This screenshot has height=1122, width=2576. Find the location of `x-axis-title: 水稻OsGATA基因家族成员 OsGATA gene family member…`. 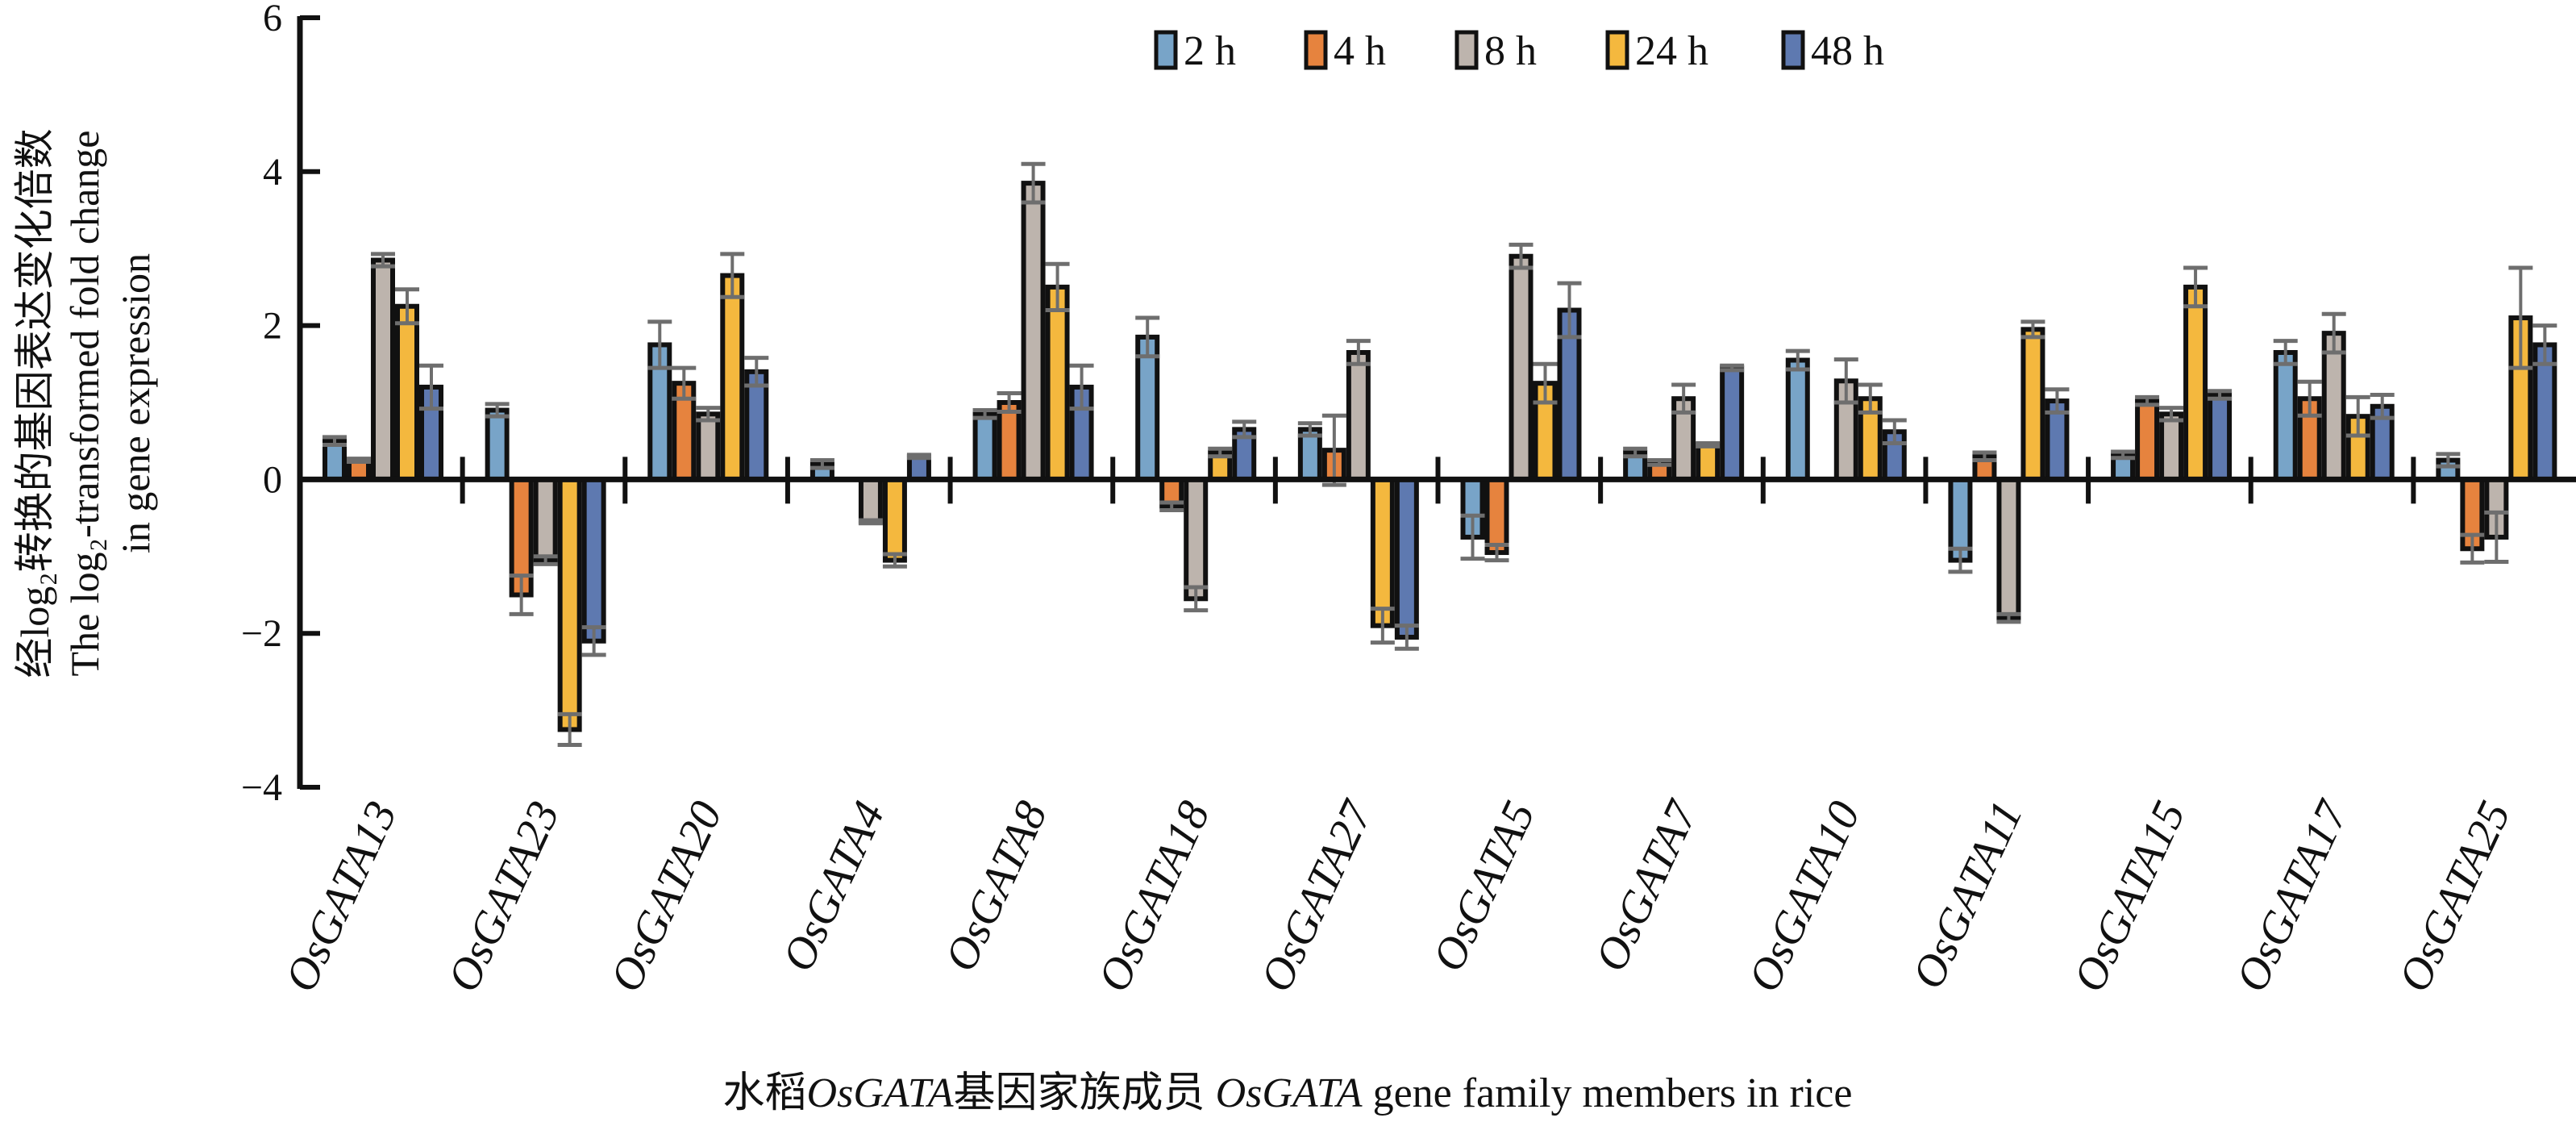

x-axis-title: 水稻OsGATA基因家族成员 OsGATA gene family member… is located at coordinates (1288, 1093).